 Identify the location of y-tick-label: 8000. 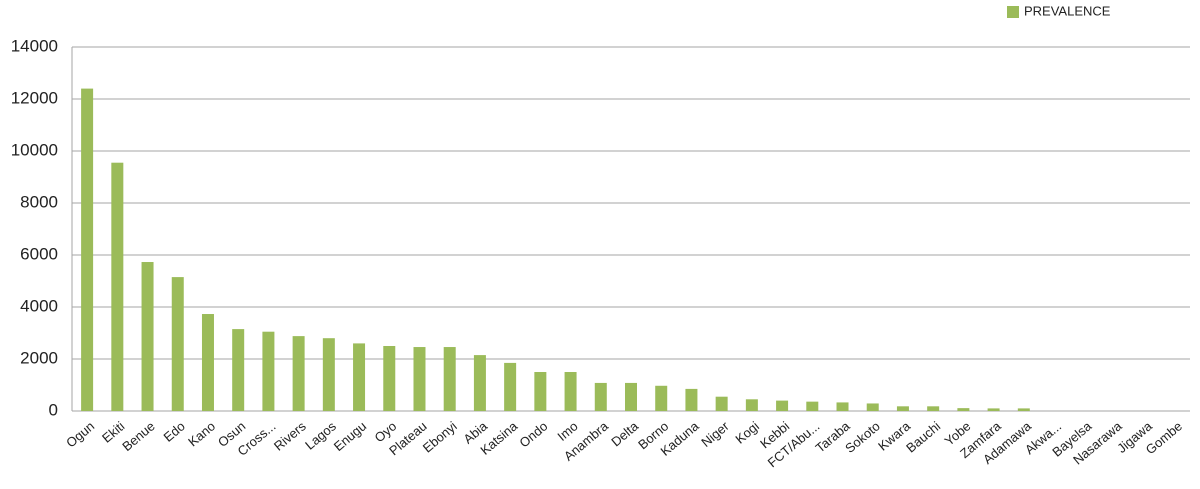
(39, 201).